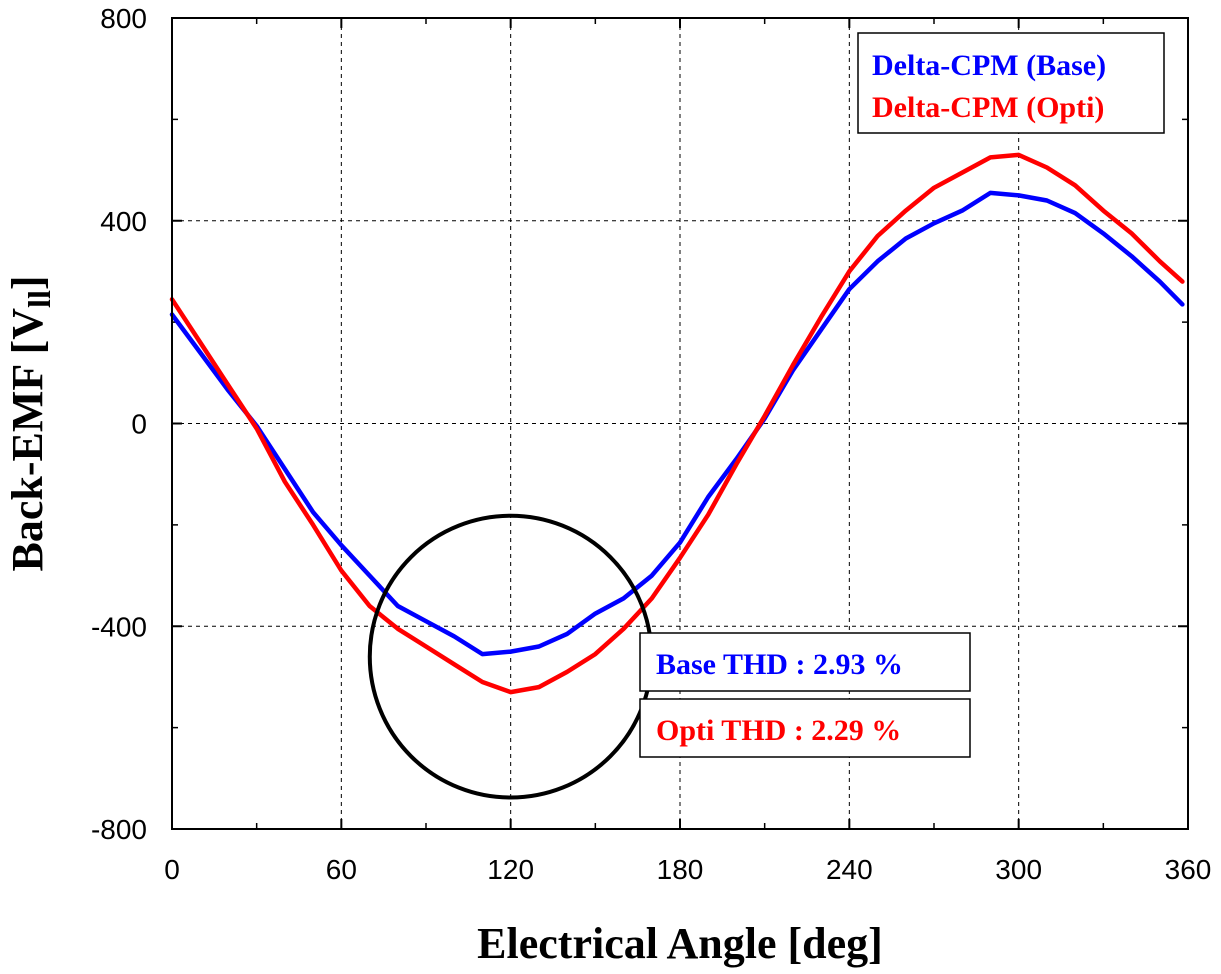 The image size is (1221, 974). Describe the element at coordinates (1188, 869) in the screenshot. I see `x-tick-label: 360` at that location.